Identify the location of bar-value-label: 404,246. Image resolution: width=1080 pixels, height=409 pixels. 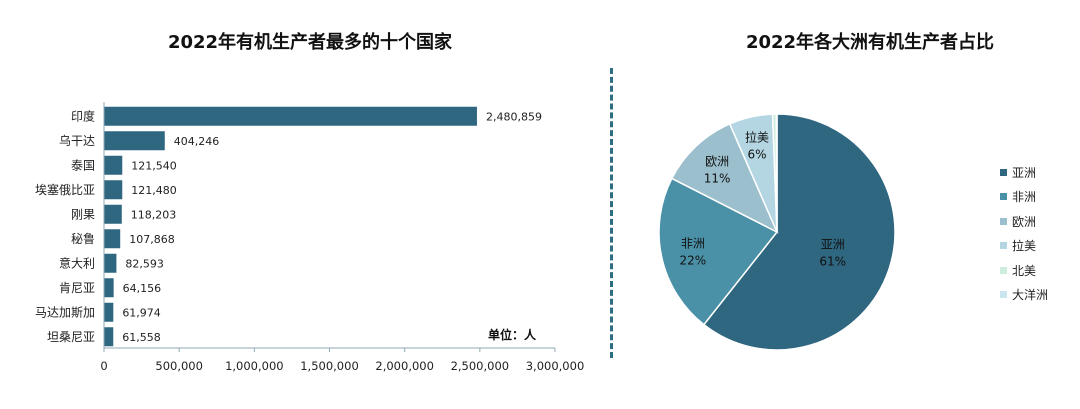
(197, 141).